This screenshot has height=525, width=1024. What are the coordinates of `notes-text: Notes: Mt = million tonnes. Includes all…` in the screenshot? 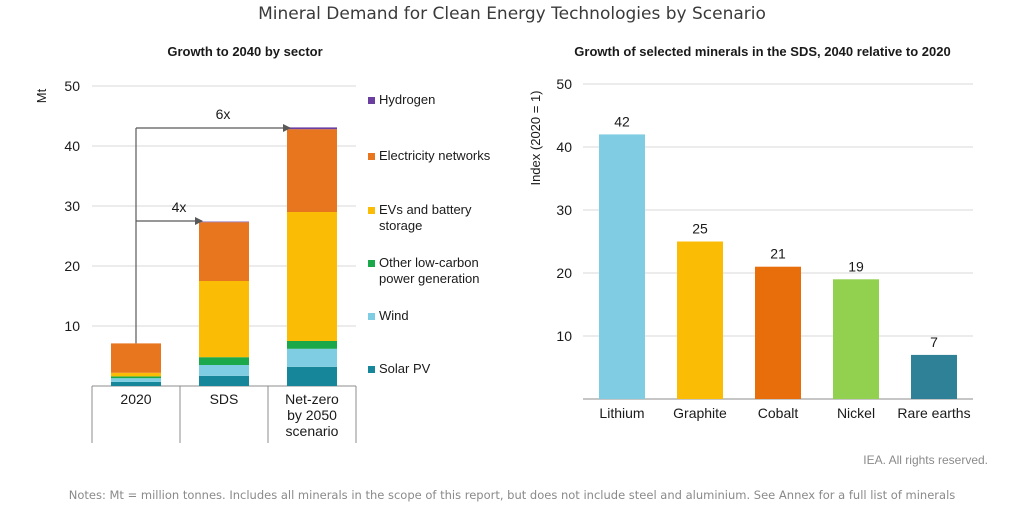 It's located at (512, 495).